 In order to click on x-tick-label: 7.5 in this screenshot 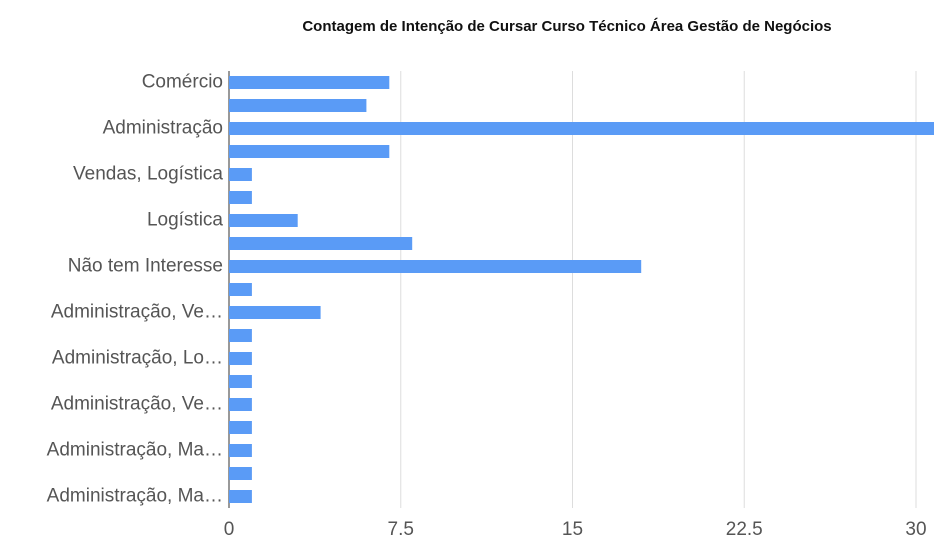, I will do `click(401, 529)`.